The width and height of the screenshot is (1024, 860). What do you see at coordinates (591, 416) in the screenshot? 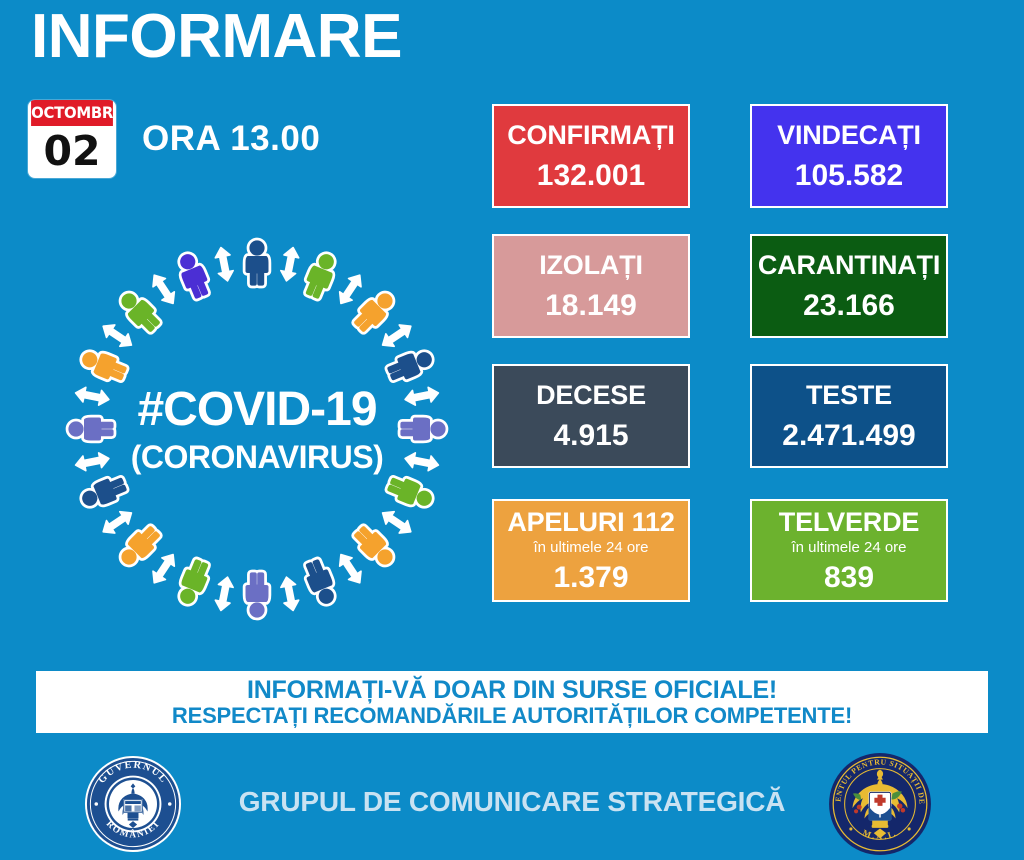
I see `stat-card-decese: DECESE 4.915` at bounding box center [591, 416].